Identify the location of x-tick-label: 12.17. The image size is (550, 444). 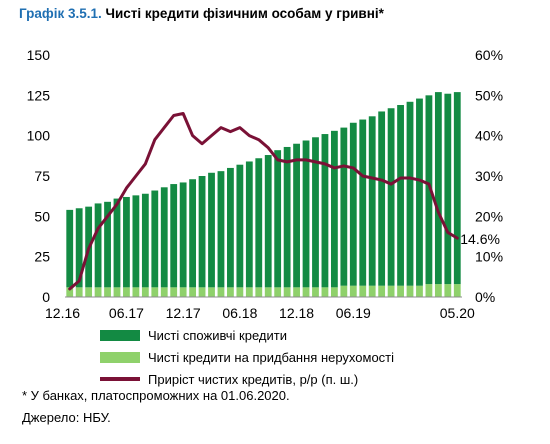
(183, 313).